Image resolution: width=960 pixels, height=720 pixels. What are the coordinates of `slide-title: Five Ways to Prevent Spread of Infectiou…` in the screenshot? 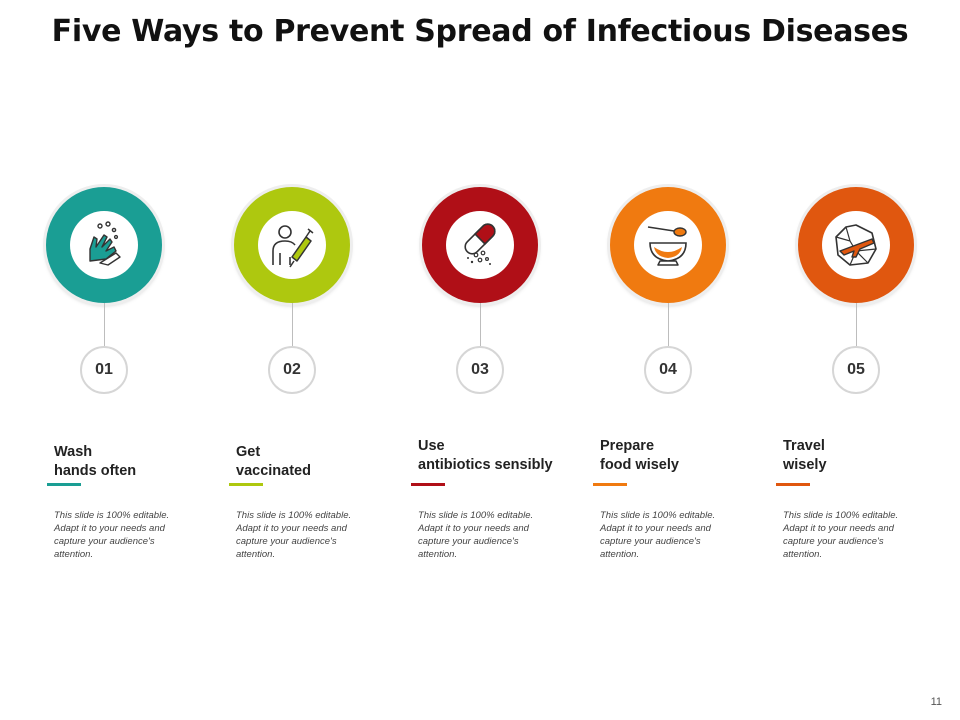 It's located at (480, 31).